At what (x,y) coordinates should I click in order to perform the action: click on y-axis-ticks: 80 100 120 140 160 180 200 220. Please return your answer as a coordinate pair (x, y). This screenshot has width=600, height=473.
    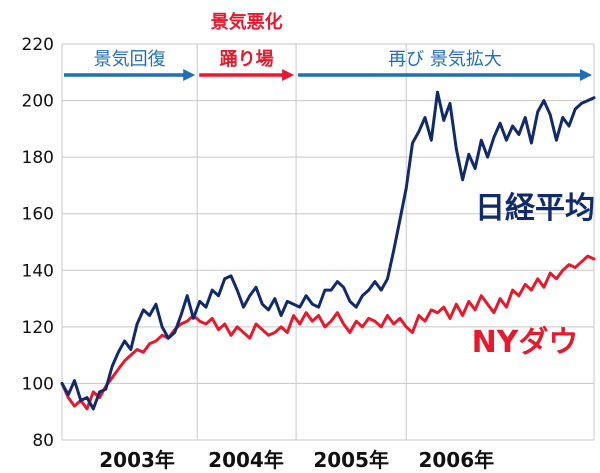
    Looking at the image, I should click on (38, 243).